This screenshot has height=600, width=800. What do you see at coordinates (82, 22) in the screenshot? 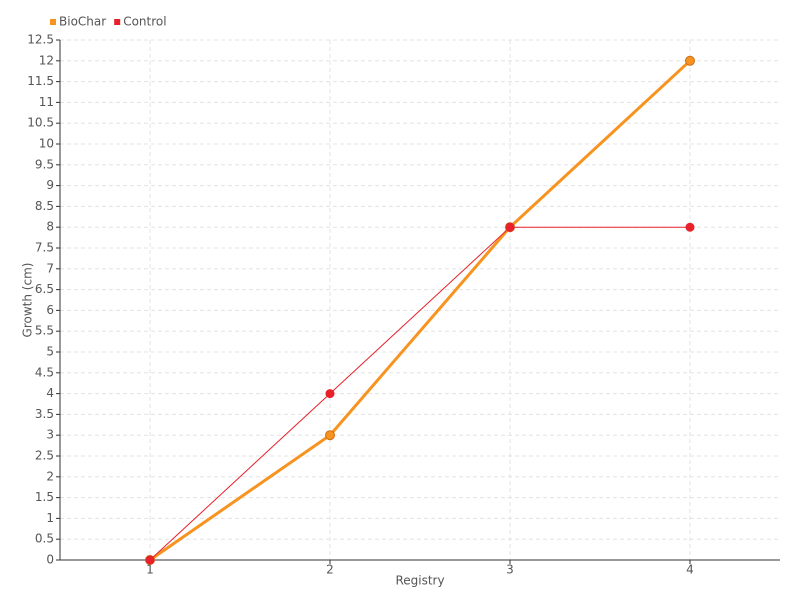
I see `legend-label: BioChar` at bounding box center [82, 22].